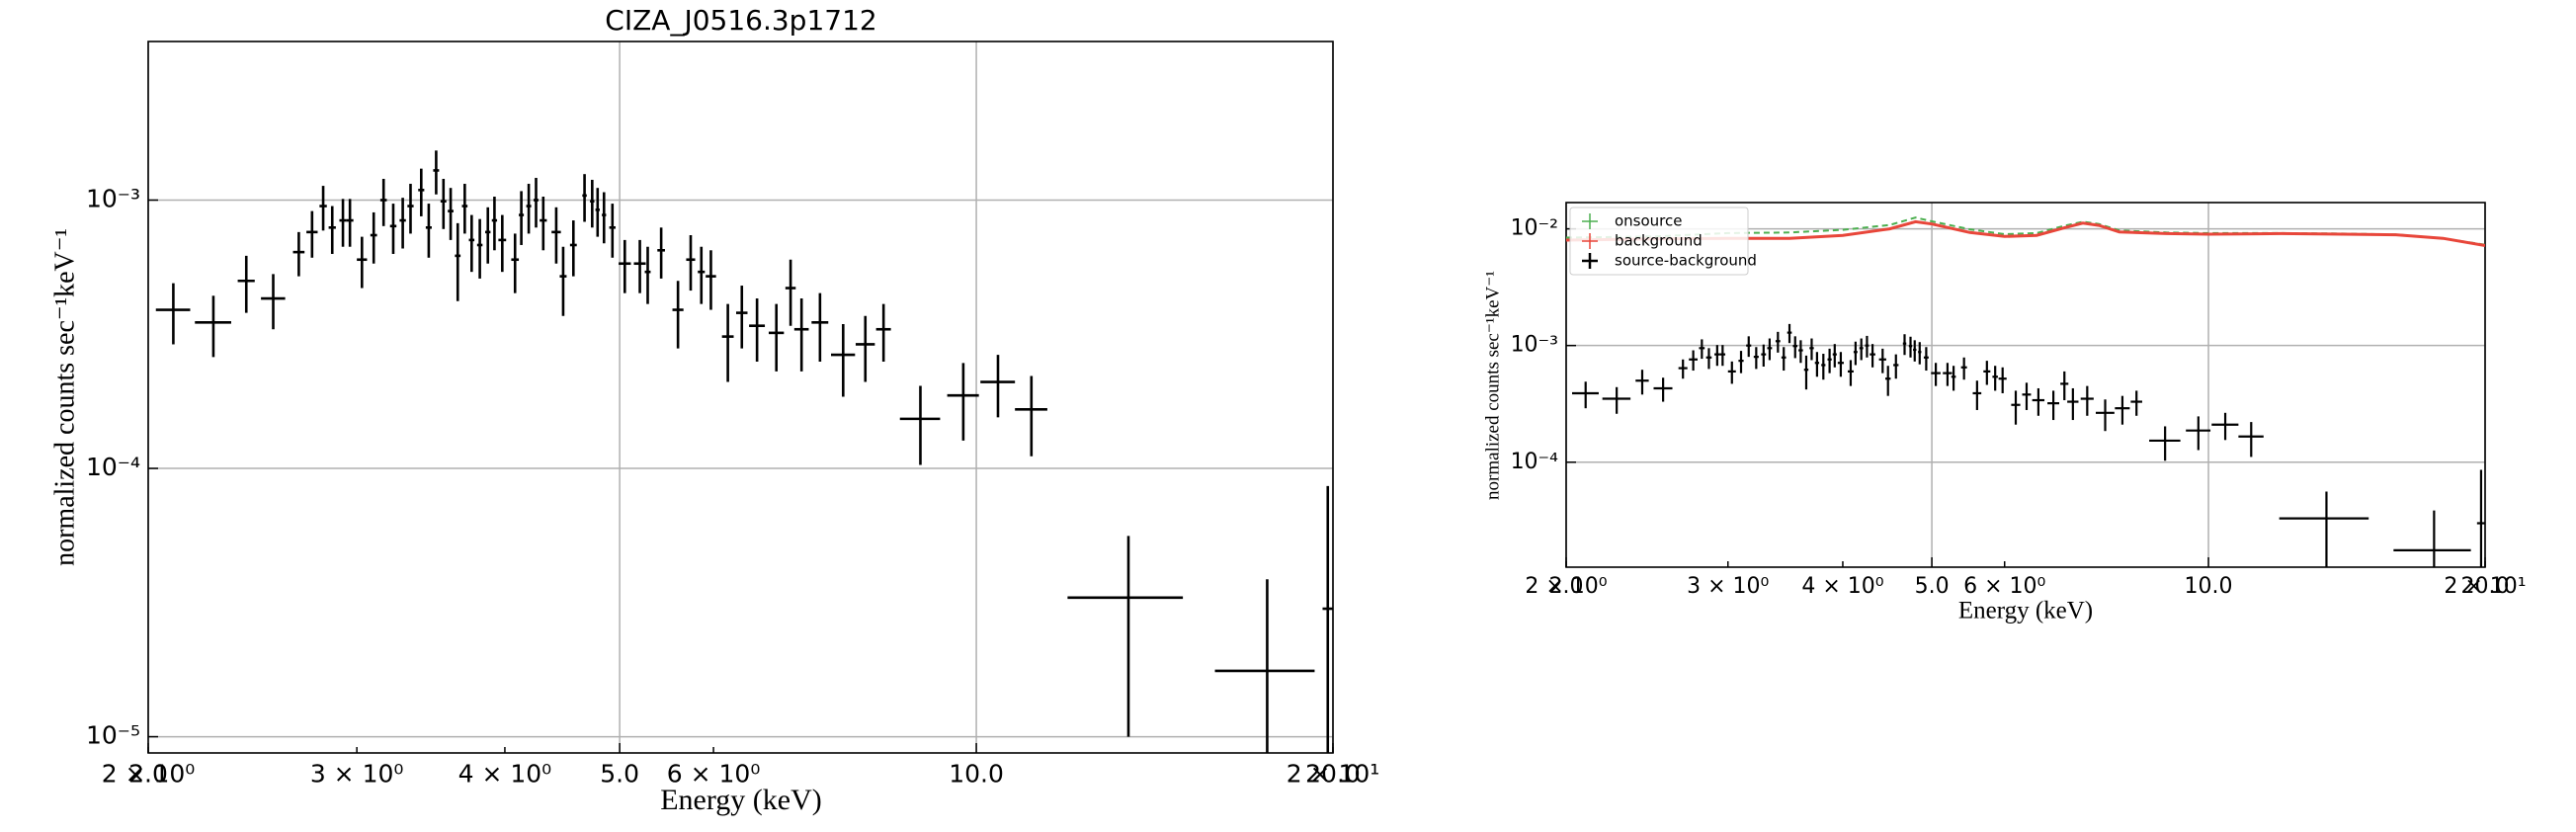 This screenshot has width=2576, height=832. I want to click on legend: onsource background source-background, so click(1663, 241).